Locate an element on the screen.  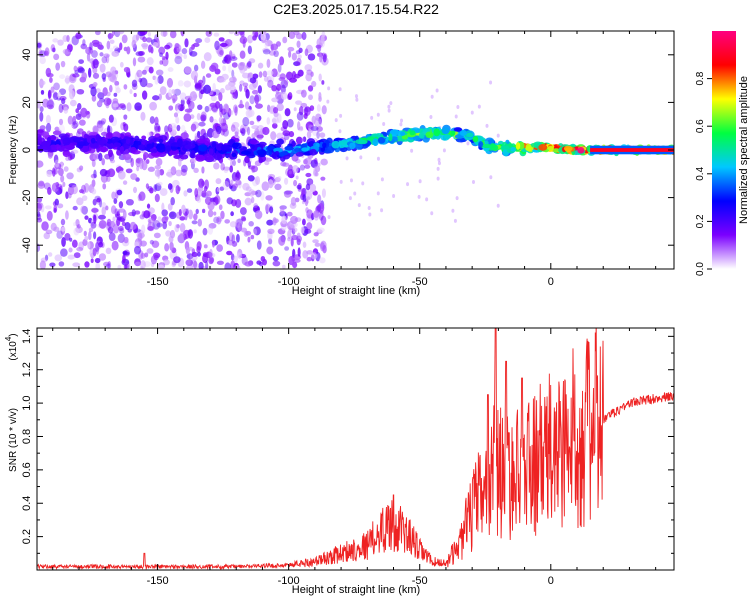
x-tick-label: -50 is located at coordinates (420, 282).